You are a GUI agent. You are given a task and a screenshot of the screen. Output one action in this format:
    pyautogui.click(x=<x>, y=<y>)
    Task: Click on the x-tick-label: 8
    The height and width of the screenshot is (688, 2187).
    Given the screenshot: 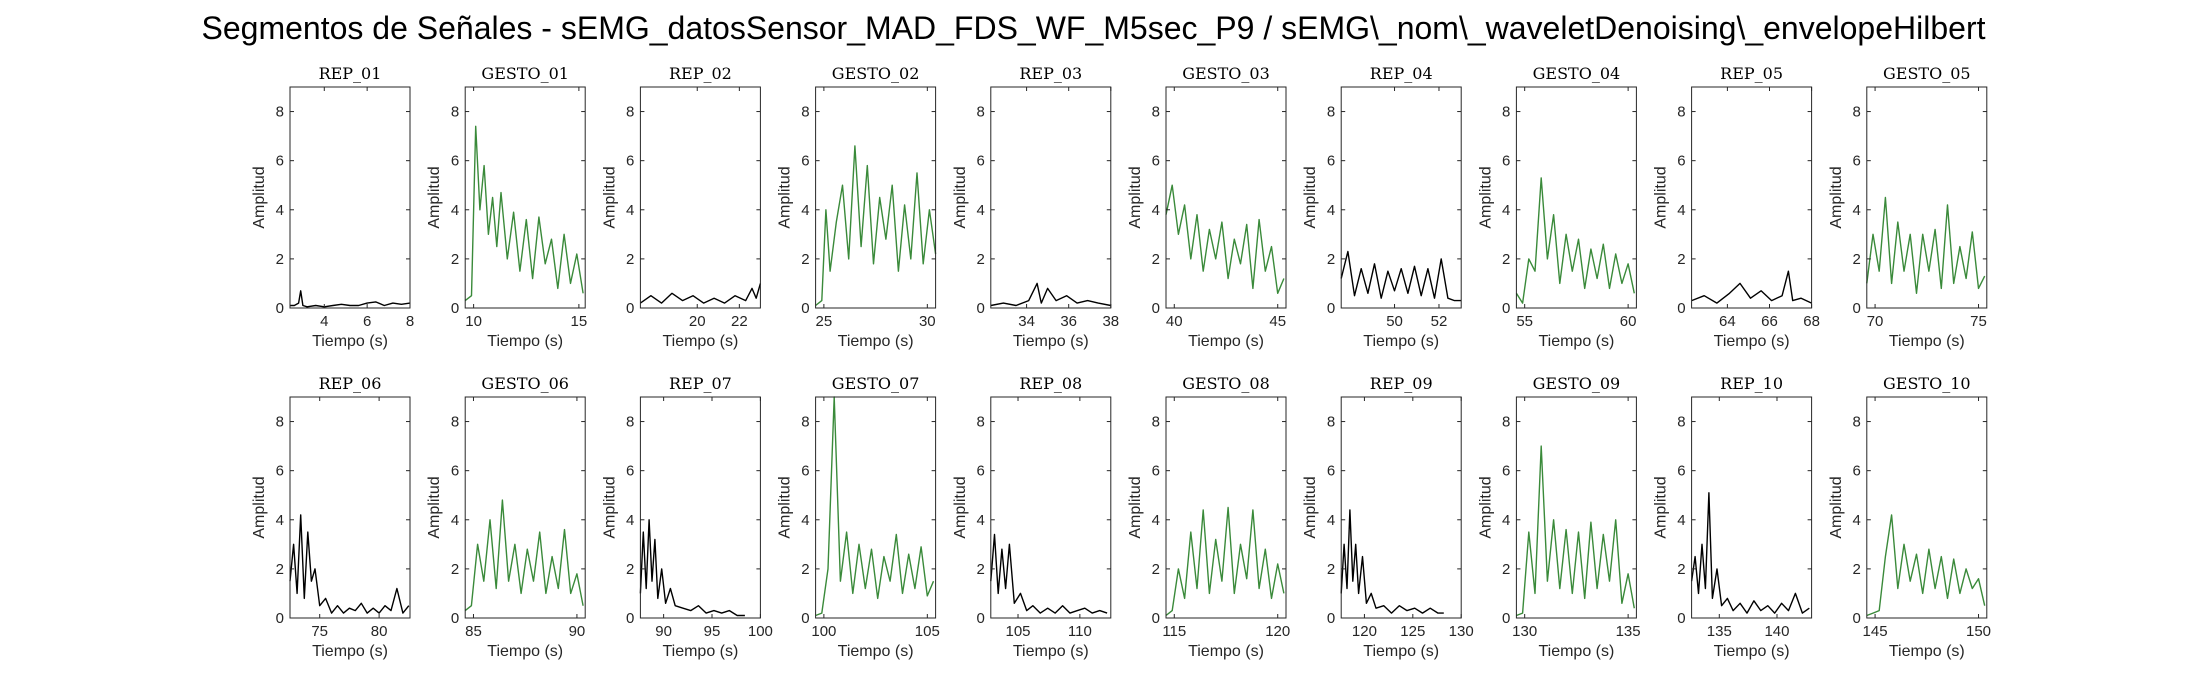 What is the action you would take?
    pyautogui.click(x=410, y=321)
    